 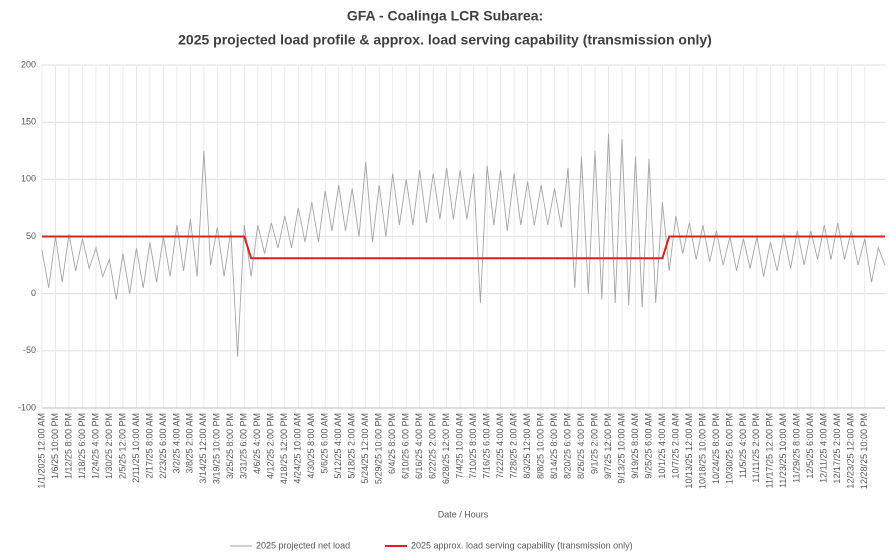 What do you see at coordinates (190, 443) in the screenshot?
I see `x-tick-label: 3/8/25 2:00 AM` at bounding box center [190, 443].